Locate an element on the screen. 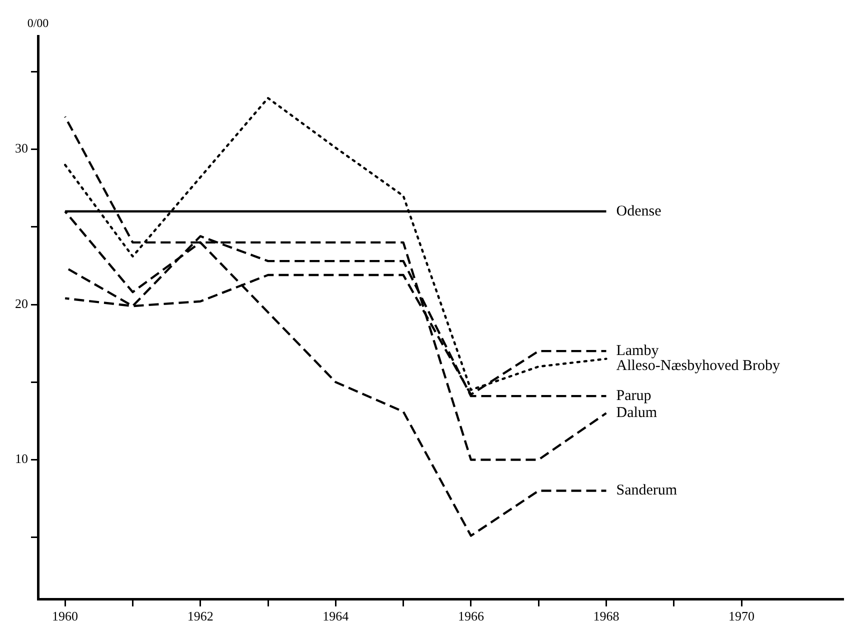 Image resolution: width=853 pixels, height=639 pixels. series-label: Odense is located at coordinates (639, 211).